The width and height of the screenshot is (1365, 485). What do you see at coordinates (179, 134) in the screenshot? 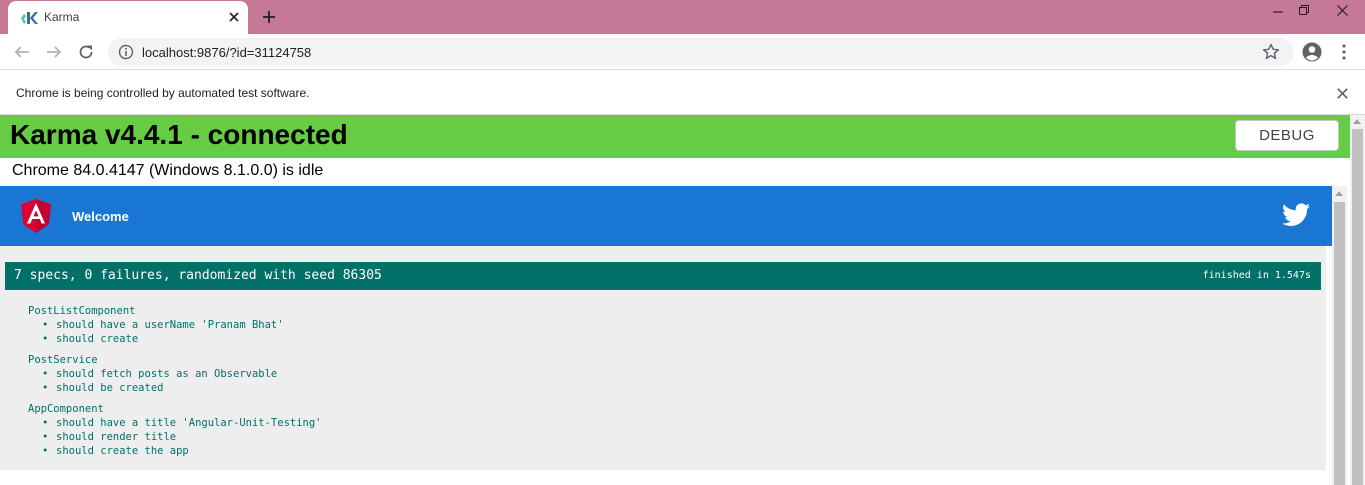
I see `karma-title: Karma v4.4.1 - connected` at bounding box center [179, 134].